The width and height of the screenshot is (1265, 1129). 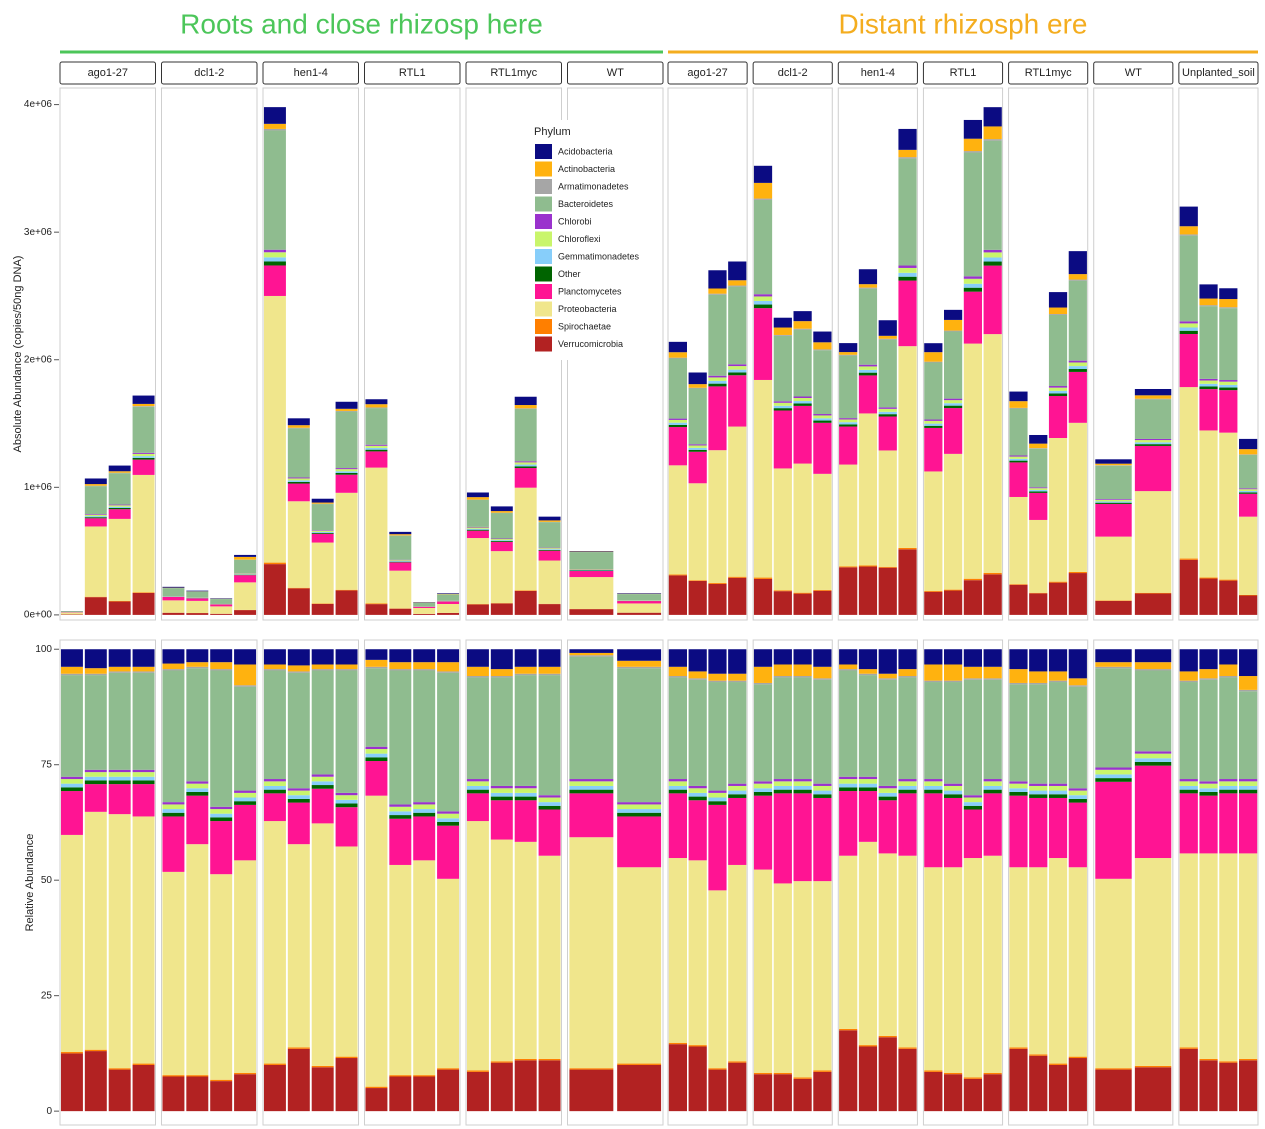 I want to click on y-tick-label: 75, so click(x=47, y=764).